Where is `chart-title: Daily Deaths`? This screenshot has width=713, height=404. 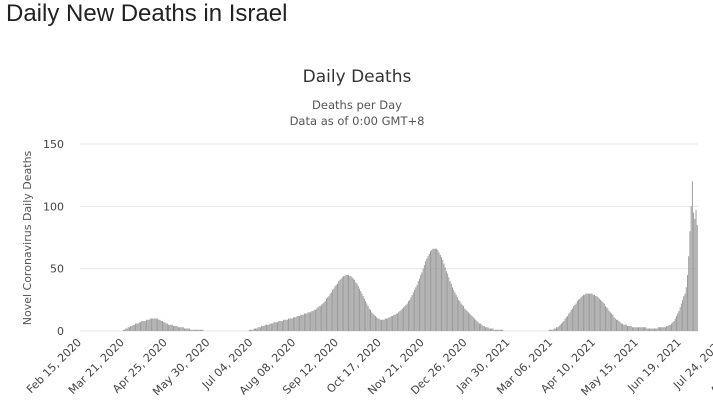
chart-title: Daily Deaths is located at coordinates (357, 77).